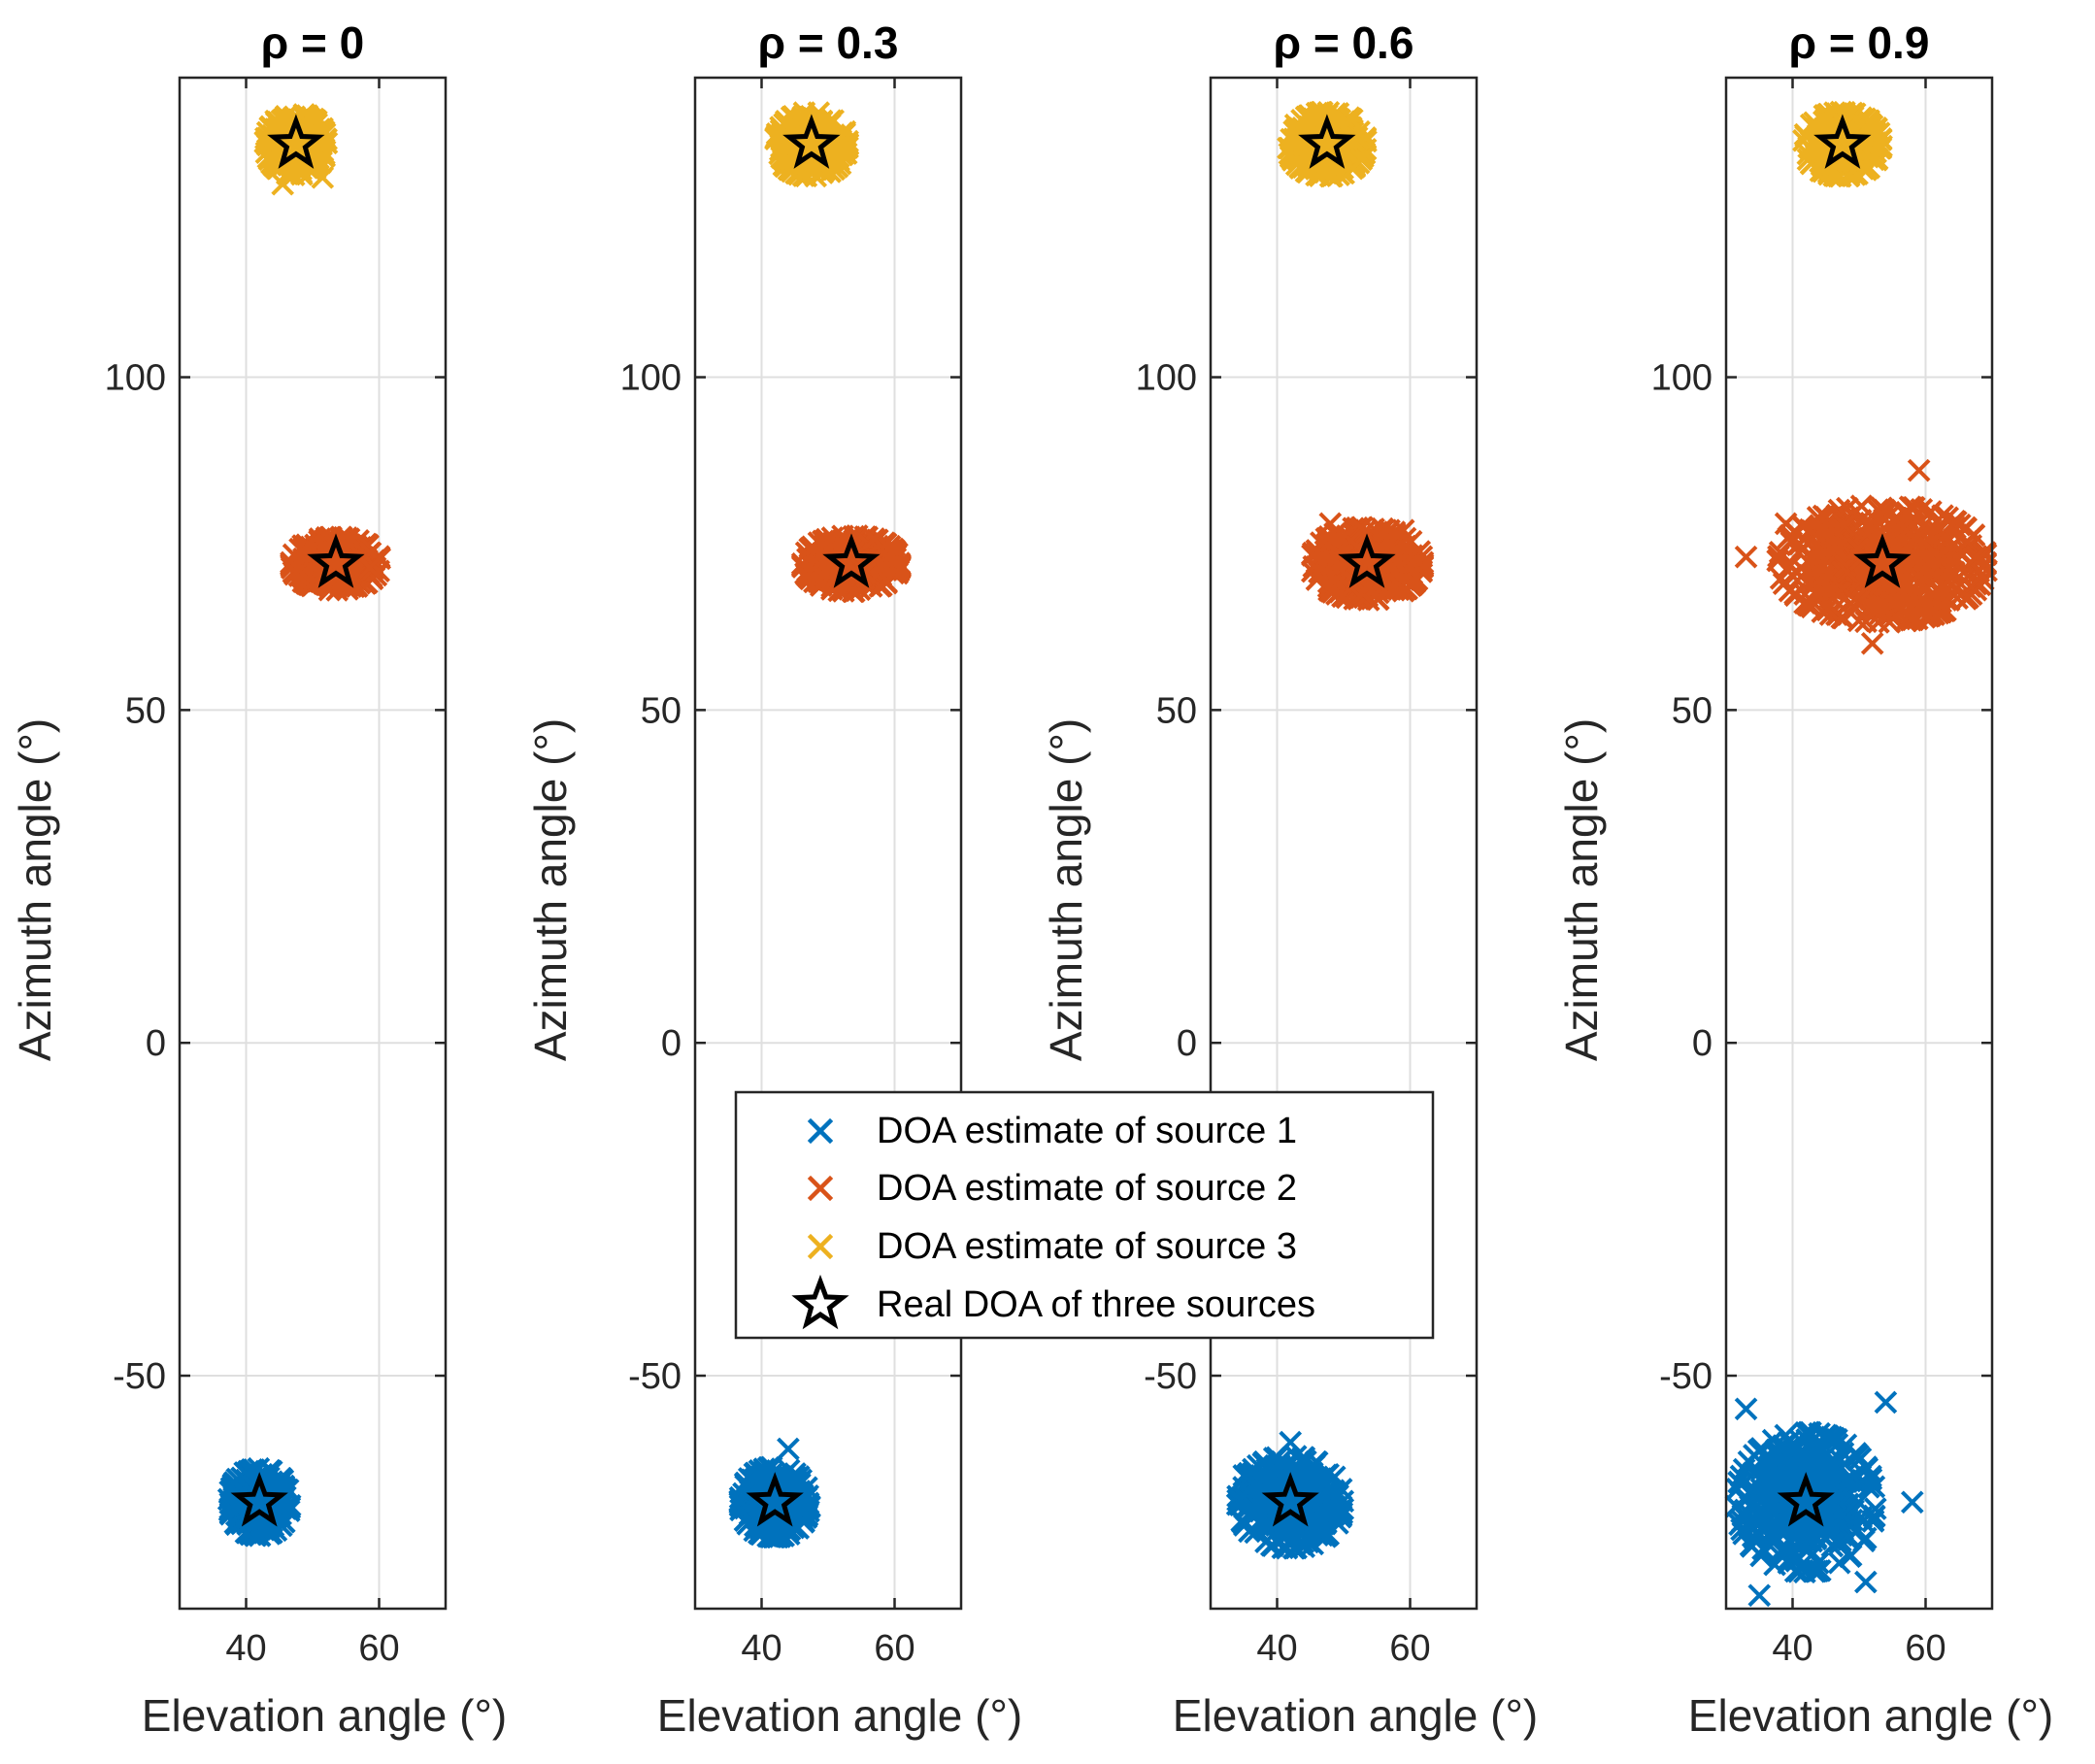  Describe the element at coordinates (828, 42) in the screenshot. I see `chart-title: ρ = 0.3` at that location.